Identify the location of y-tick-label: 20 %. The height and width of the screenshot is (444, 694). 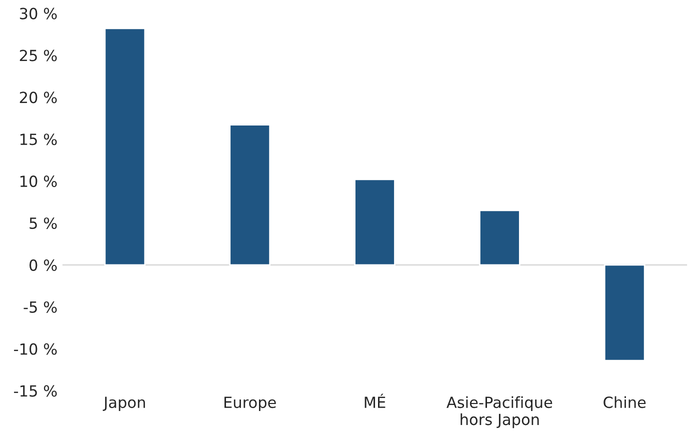
(38, 98).